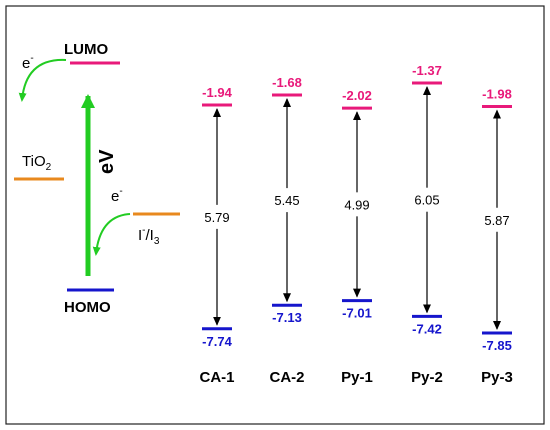  What do you see at coordinates (427, 70) in the screenshot?
I see `lumo-value: -1.37` at bounding box center [427, 70].